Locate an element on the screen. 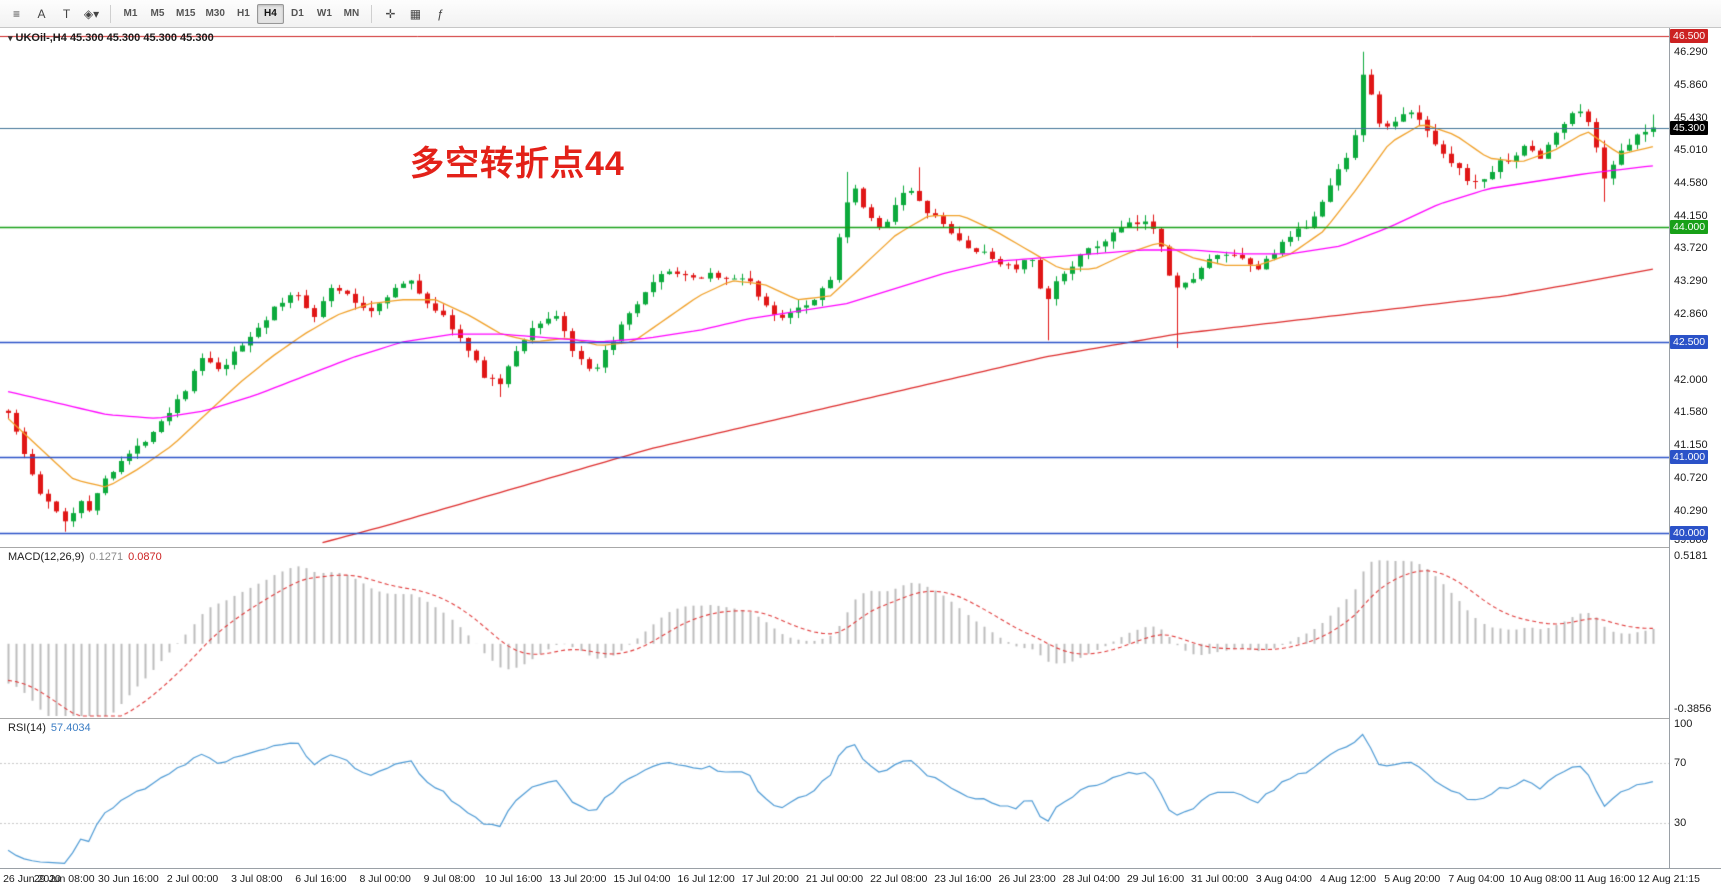 The width and height of the screenshot is (1721, 891). price-axis-tick: 42.860 is located at coordinates (1691, 314).